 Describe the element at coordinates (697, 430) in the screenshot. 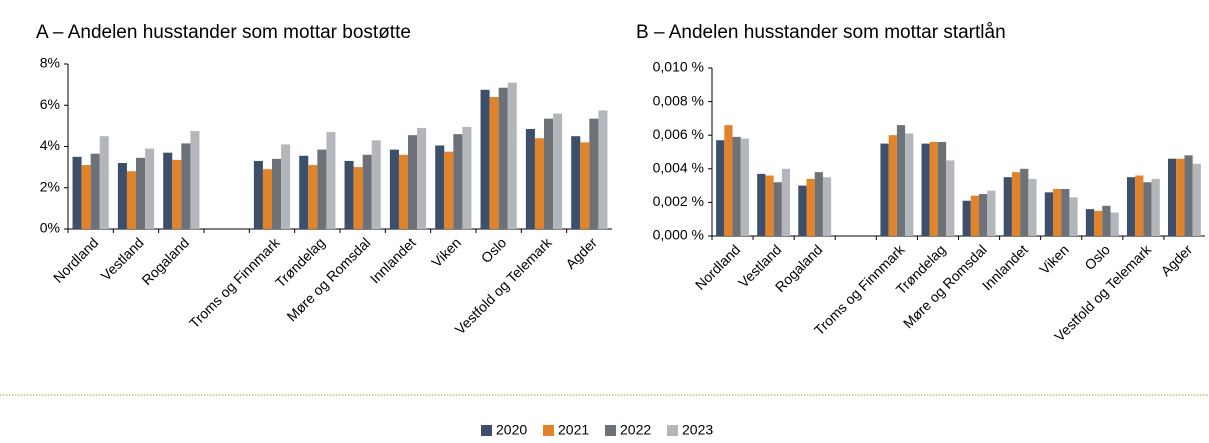

I see `legend-label: 2023` at that location.